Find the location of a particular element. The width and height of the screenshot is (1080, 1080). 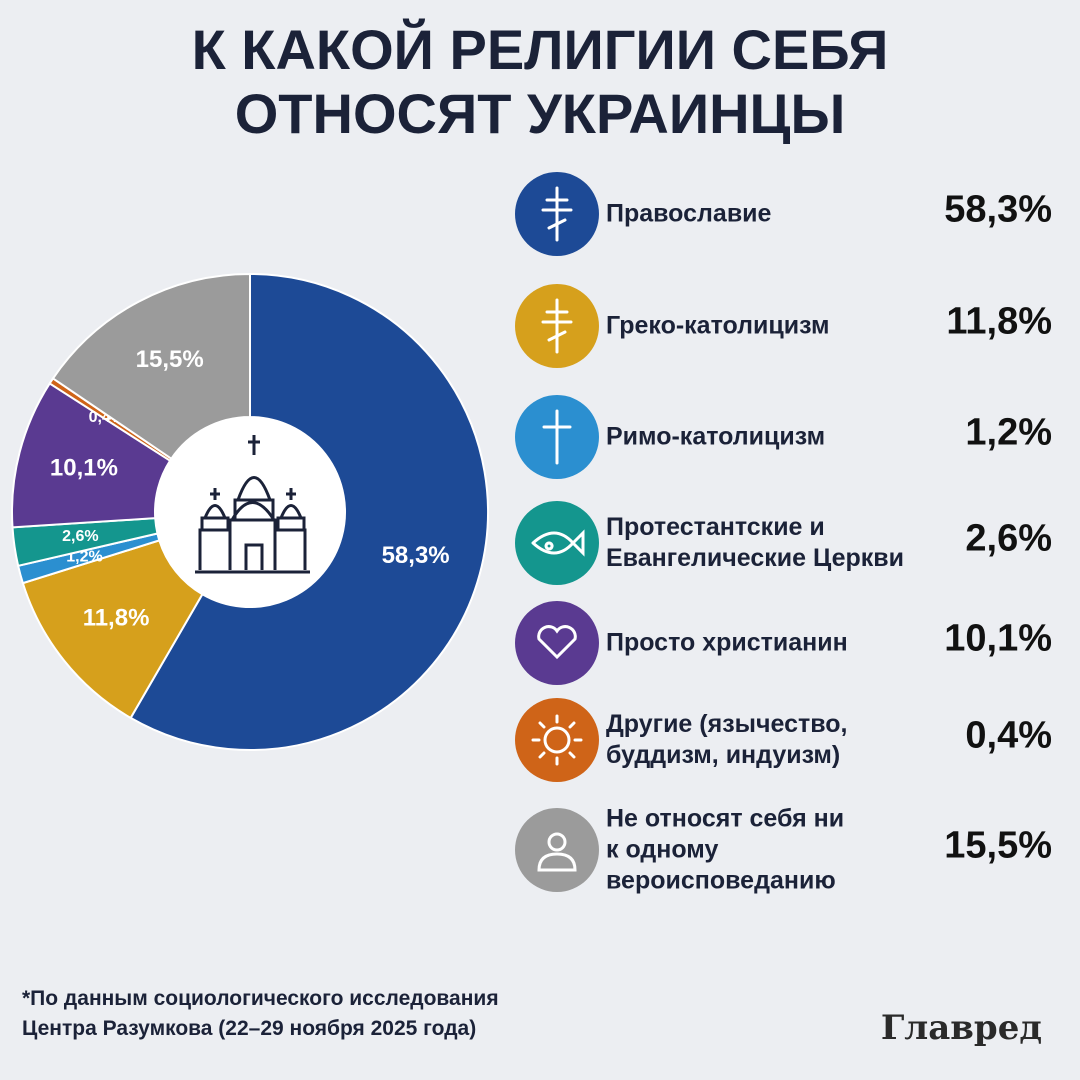

legend-value: 10,1% is located at coordinates (998, 638).